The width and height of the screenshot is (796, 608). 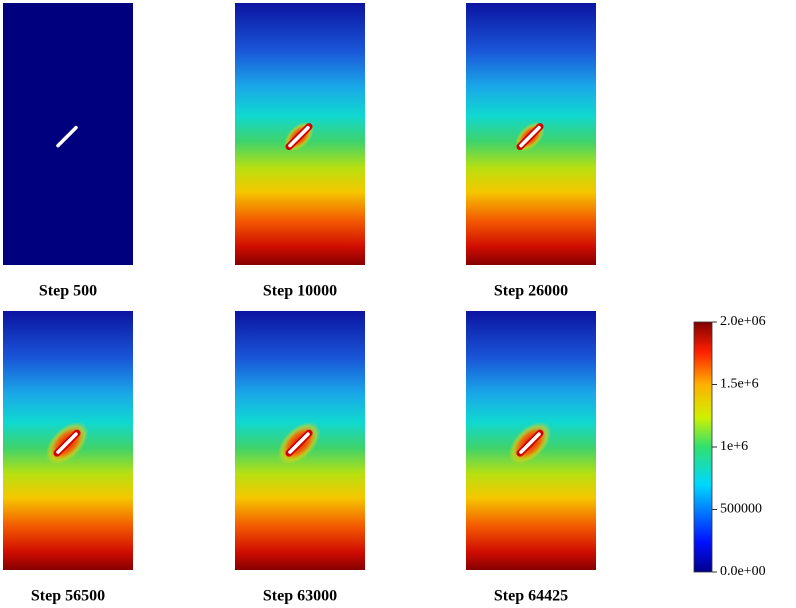 I want to click on colorbar-tick-label: 2.0e+06, so click(x=743, y=321).